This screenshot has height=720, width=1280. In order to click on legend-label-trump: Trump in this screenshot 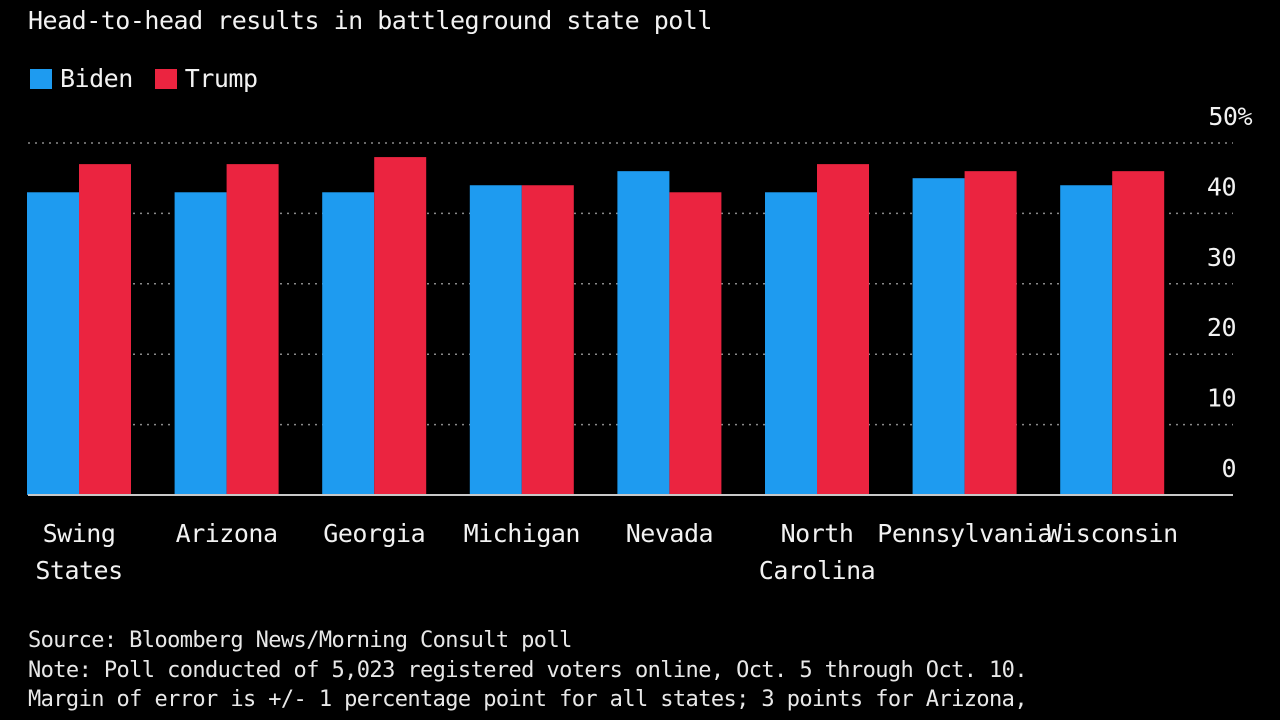, I will do `click(221, 78)`.